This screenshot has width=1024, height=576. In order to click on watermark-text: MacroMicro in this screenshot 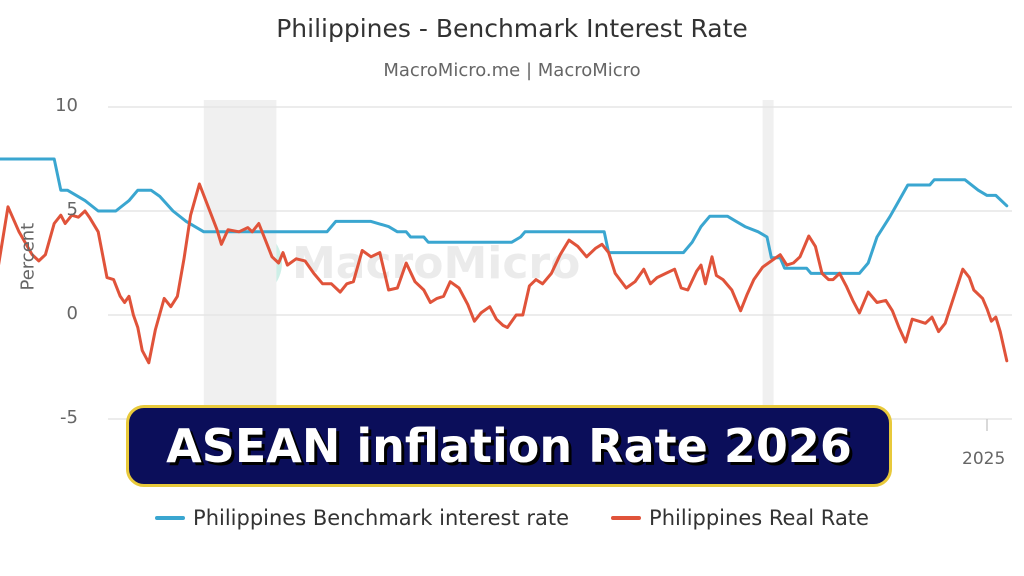, I will do `click(436, 263)`.